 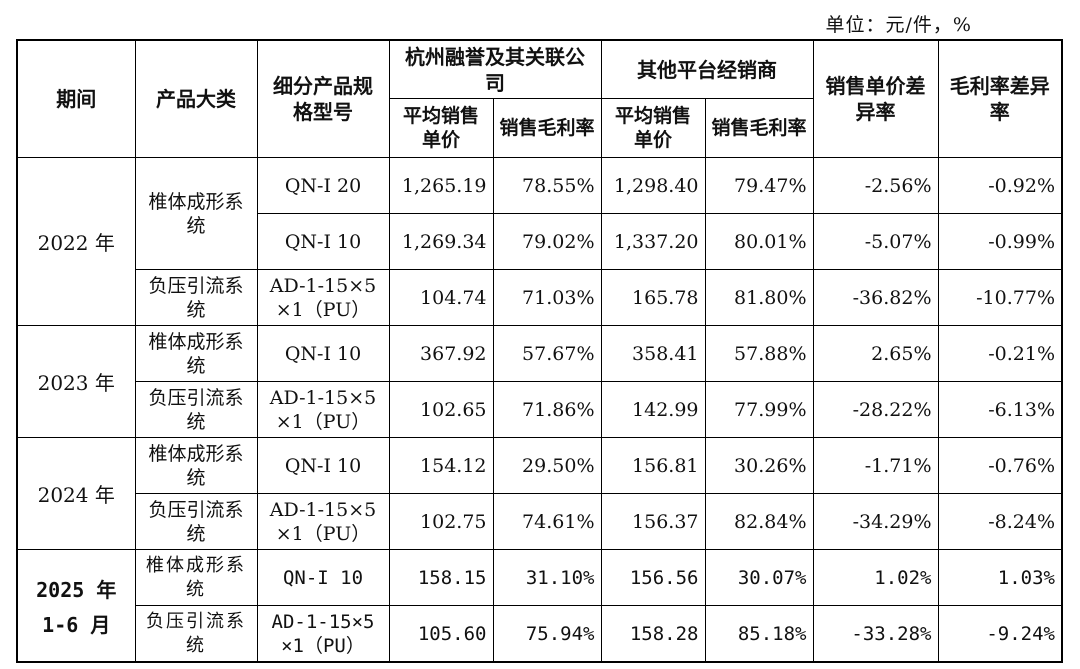 I want to click on hz-price-cell: 367.92, so click(x=441, y=353).